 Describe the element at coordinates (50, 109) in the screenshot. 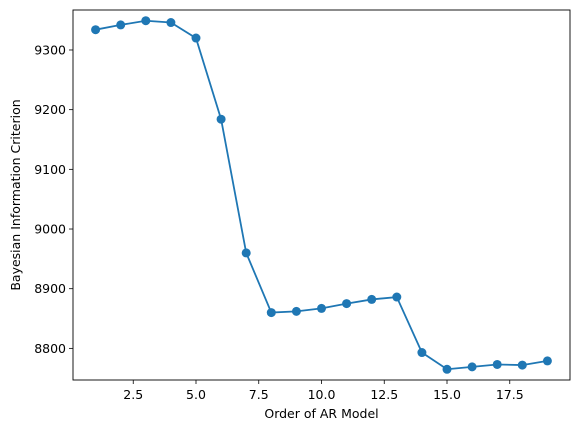

I see `y-tick-label: 9200` at that location.